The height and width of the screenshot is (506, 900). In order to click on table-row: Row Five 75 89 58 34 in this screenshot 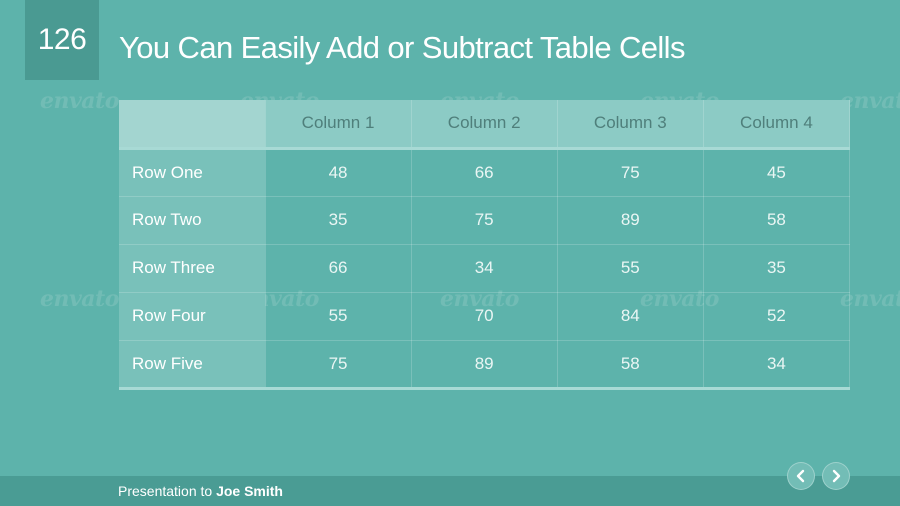, I will do `click(485, 365)`.